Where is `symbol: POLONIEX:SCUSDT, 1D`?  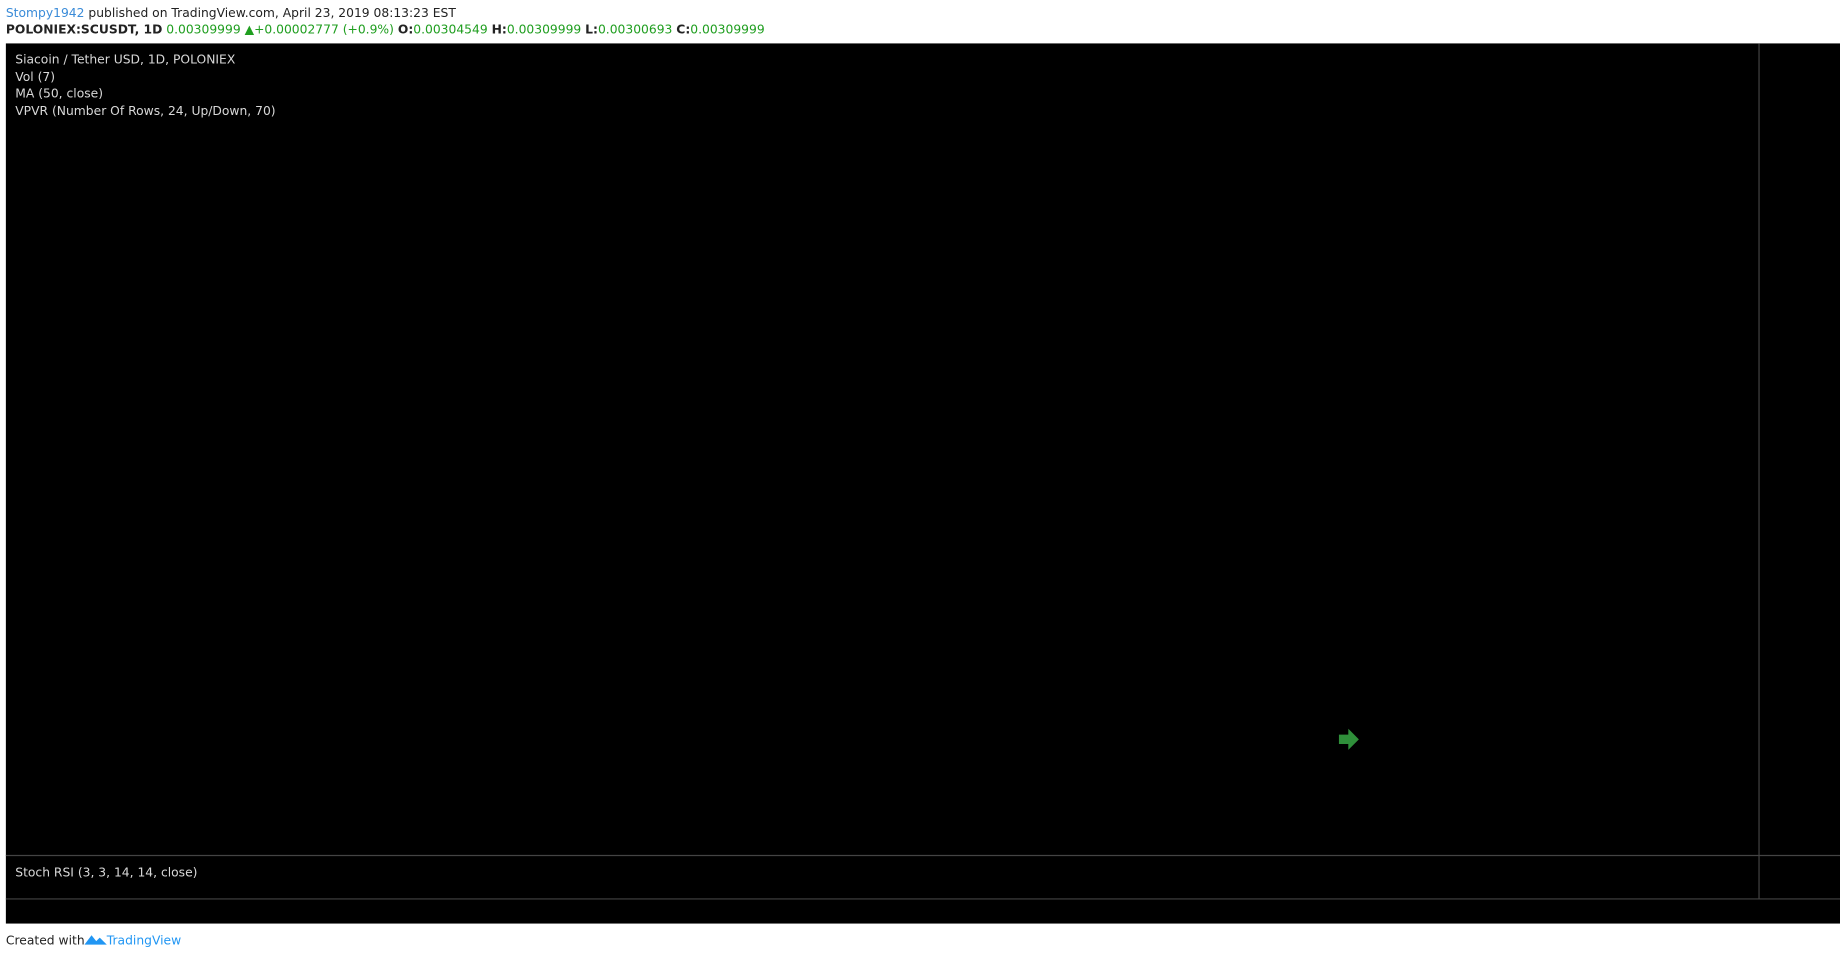
symbol: POLONIEX:SCUSDT, 1D is located at coordinates (84, 29).